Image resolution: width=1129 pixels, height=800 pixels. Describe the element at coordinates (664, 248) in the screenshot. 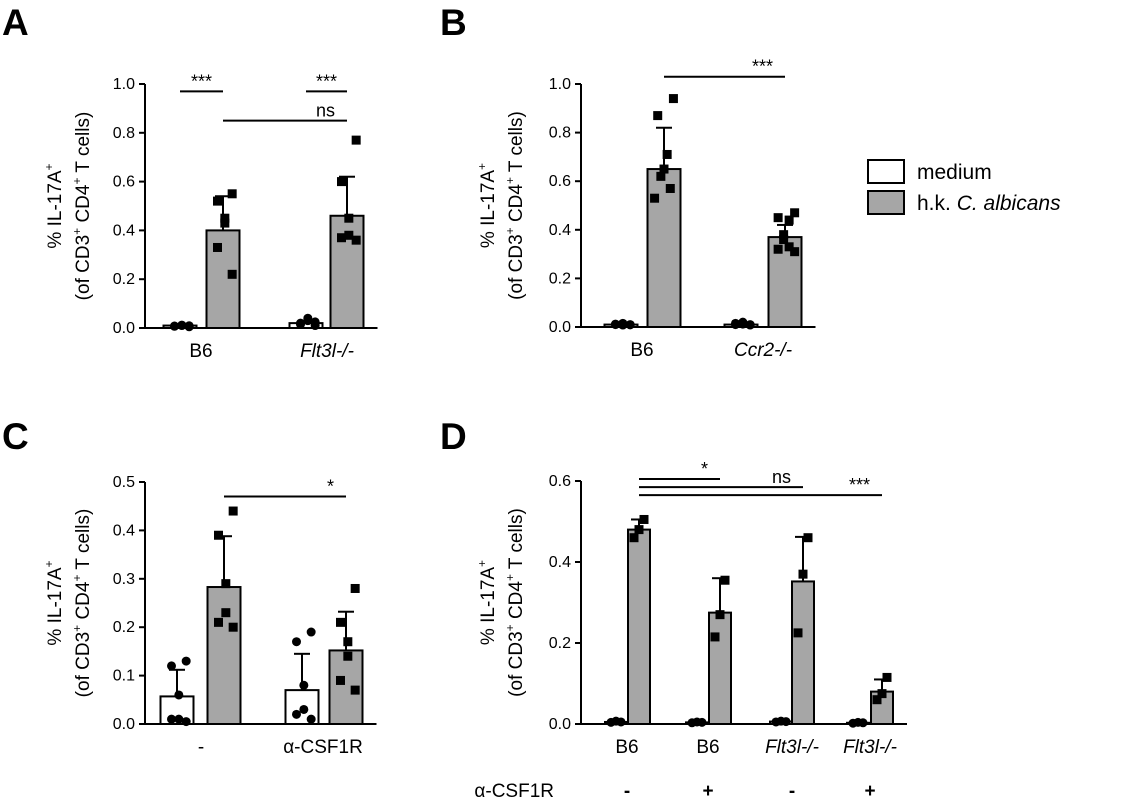

I see `bar-b-0-treated` at that location.